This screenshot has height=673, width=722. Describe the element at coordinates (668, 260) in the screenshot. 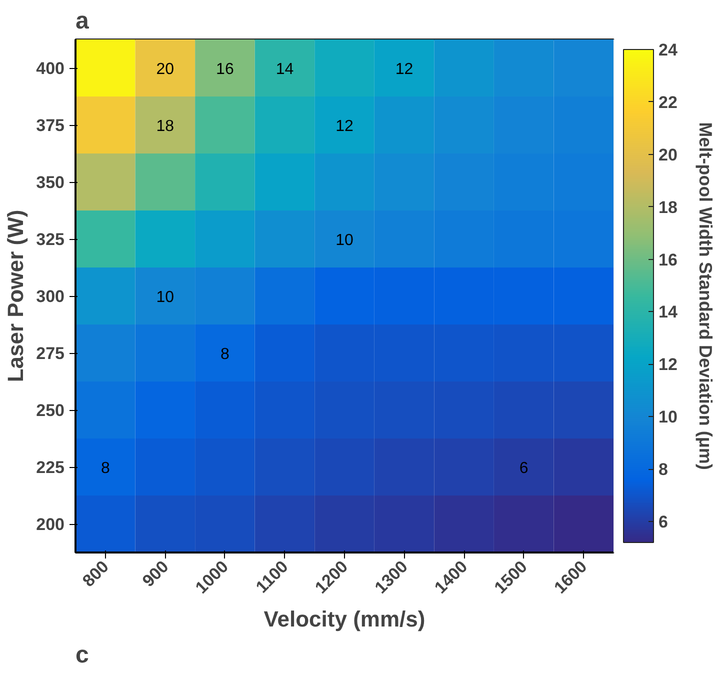

I see `color-bar-label: 16` at that location.